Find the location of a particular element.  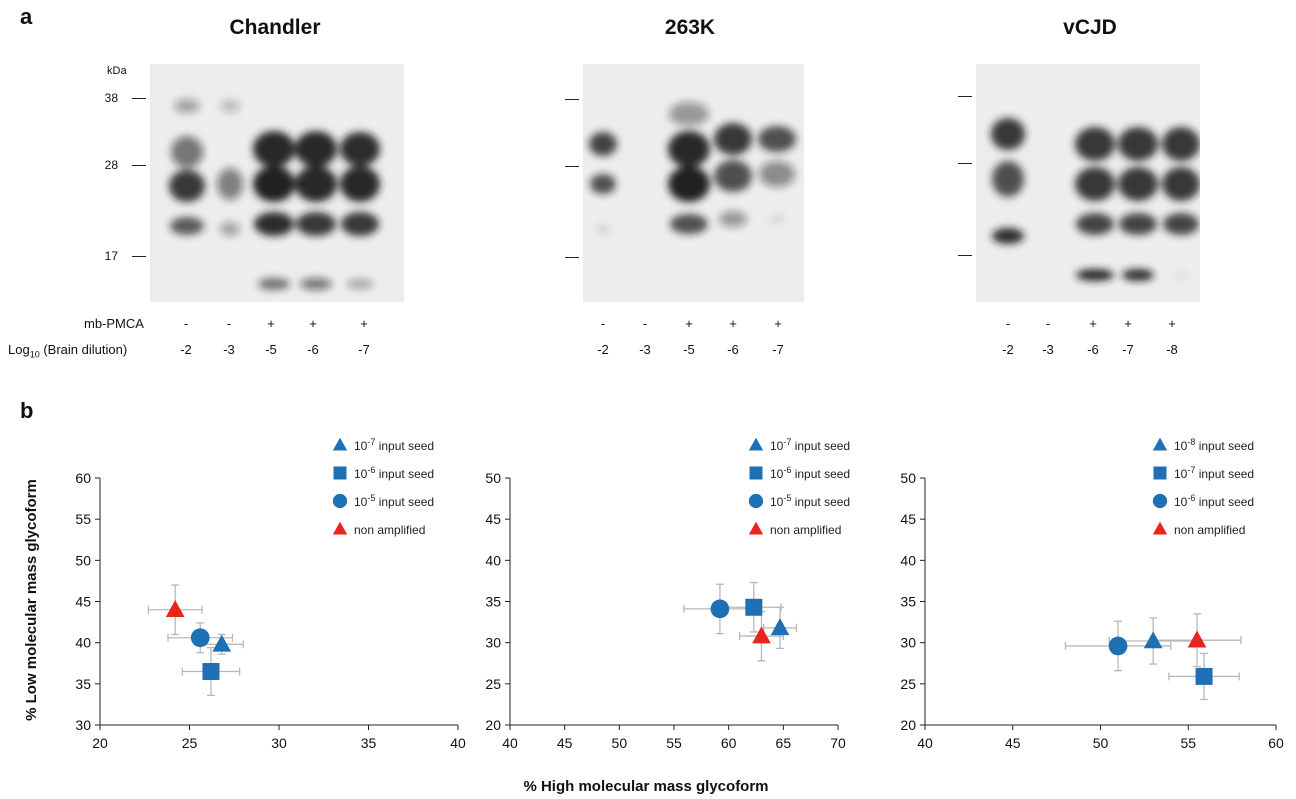

dilution-lane: -8 is located at coordinates (1172, 349).